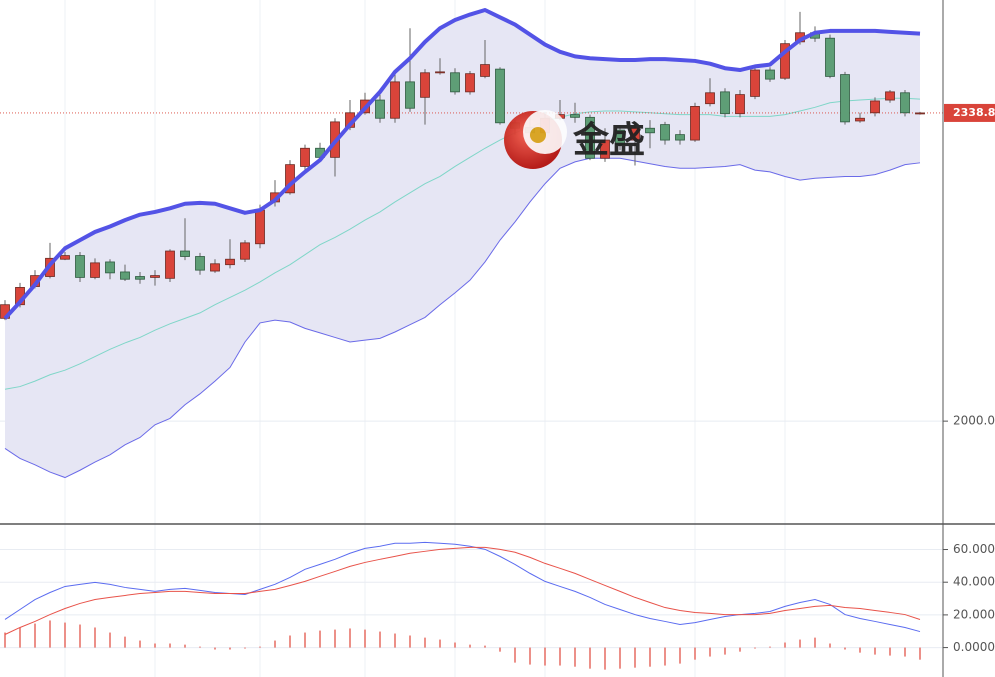 This screenshot has width=995, height=677. I want to click on watermark-logo: 金盛, so click(574, 139).